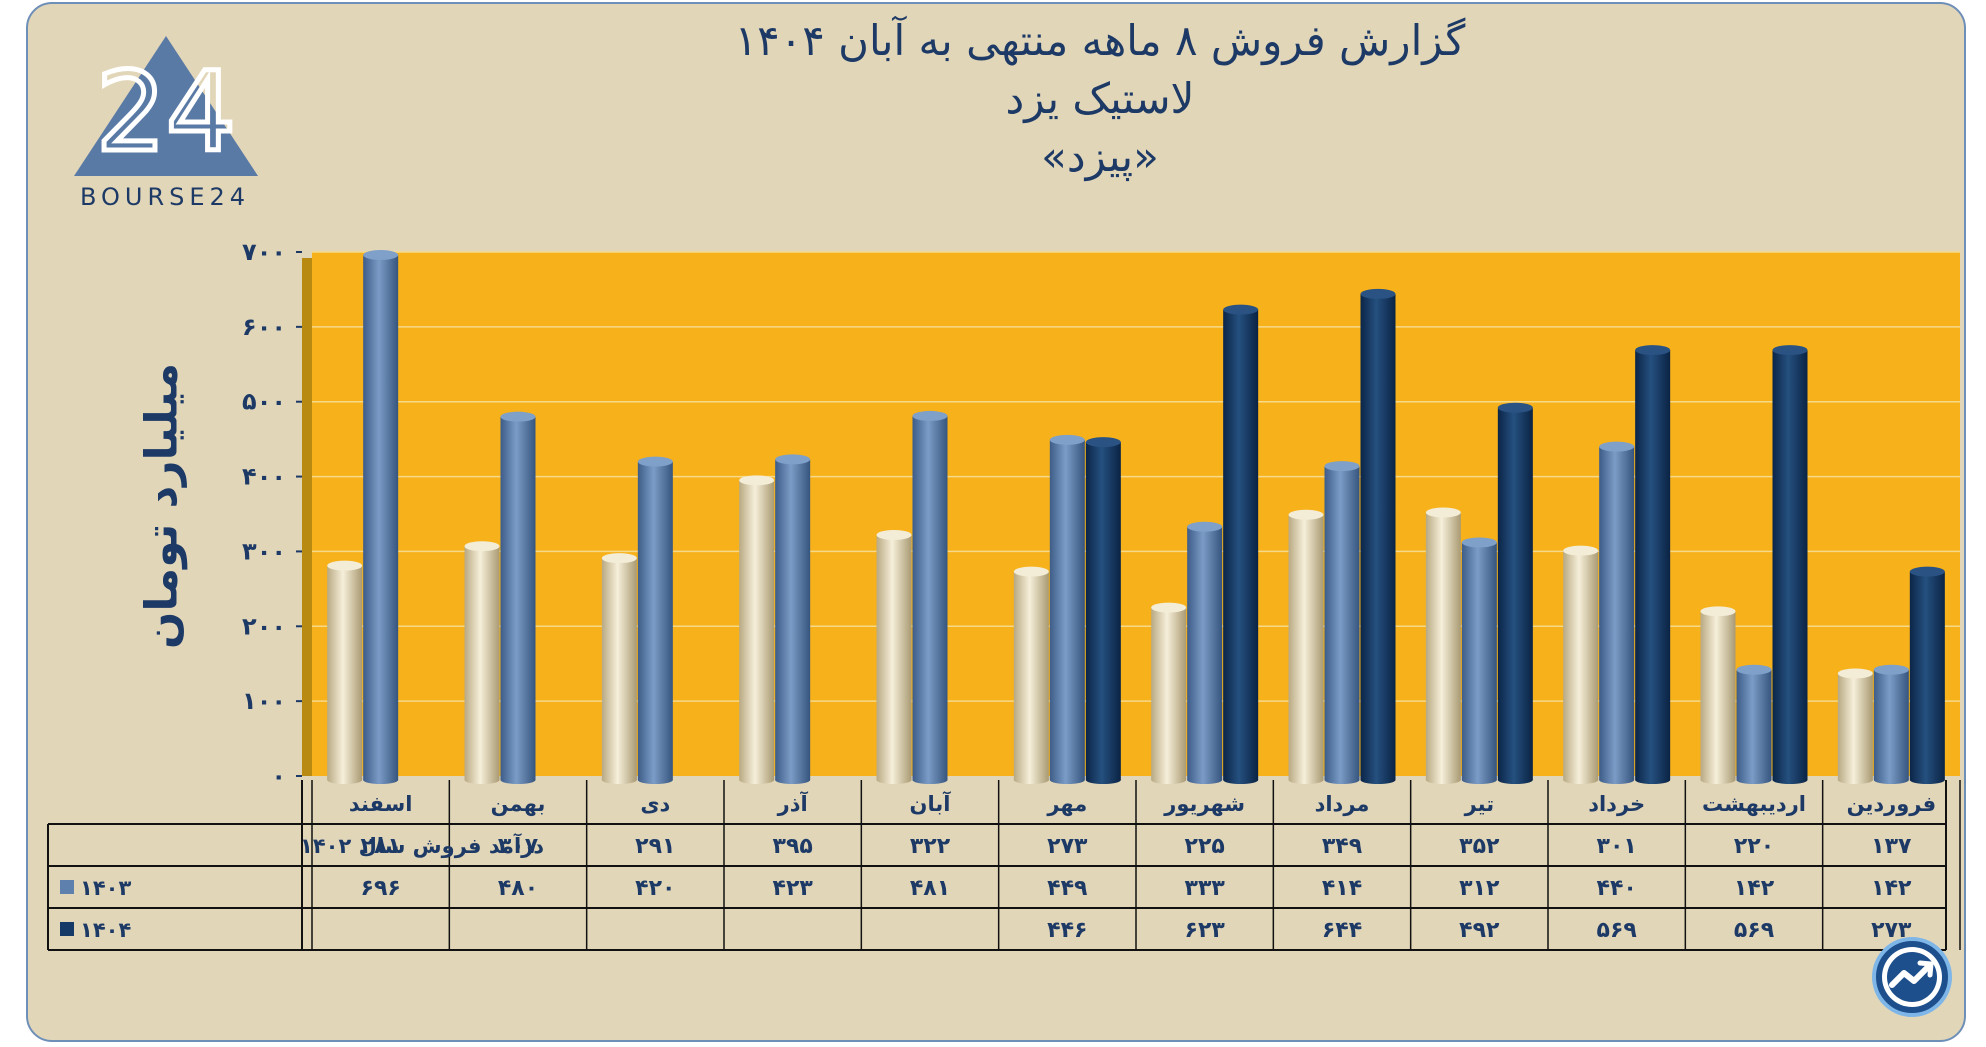 The height and width of the screenshot is (1047, 1986). What do you see at coordinates (1479, 888) in the screenshot?
I see `data-label: ۳۱۲` at bounding box center [1479, 888].